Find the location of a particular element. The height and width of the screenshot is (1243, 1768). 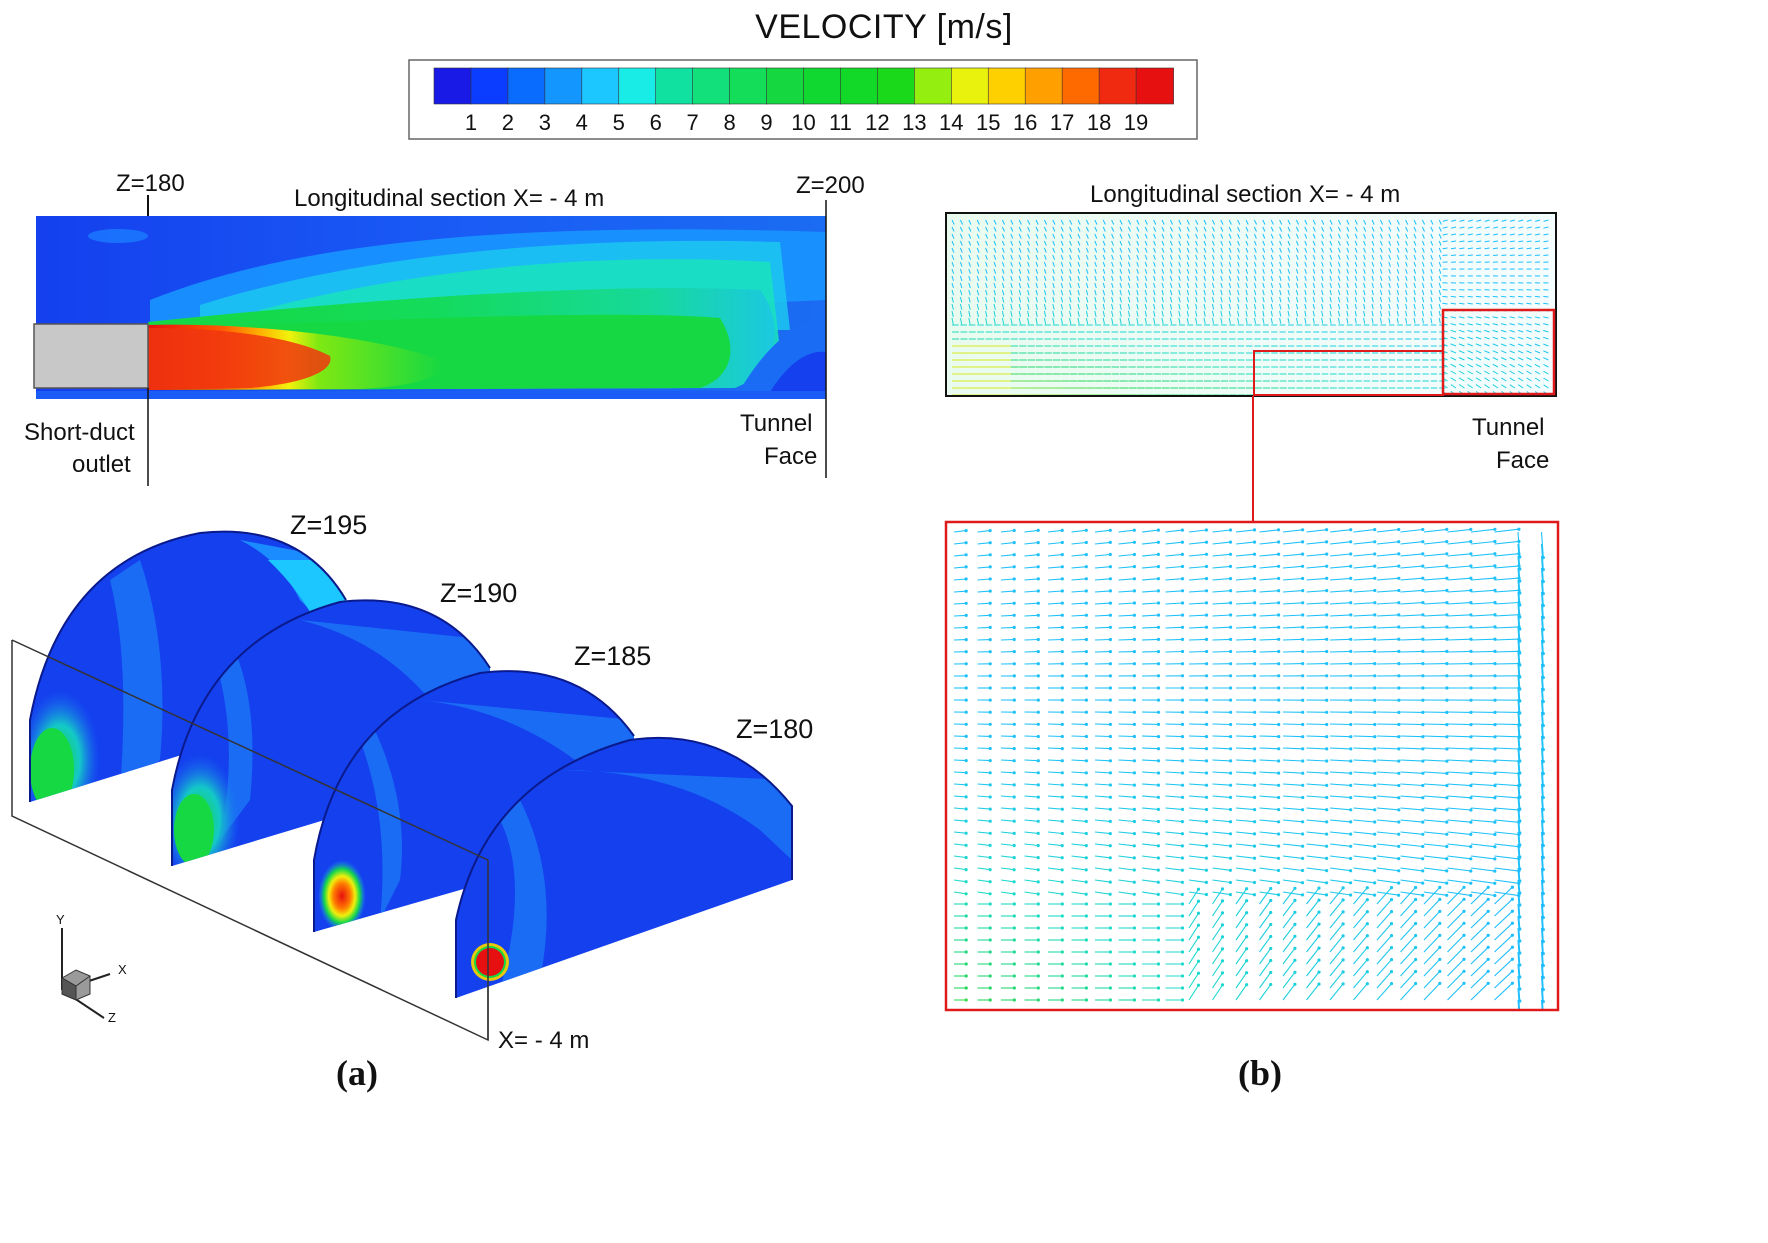

axis-x-label: X is located at coordinates (122, 969).